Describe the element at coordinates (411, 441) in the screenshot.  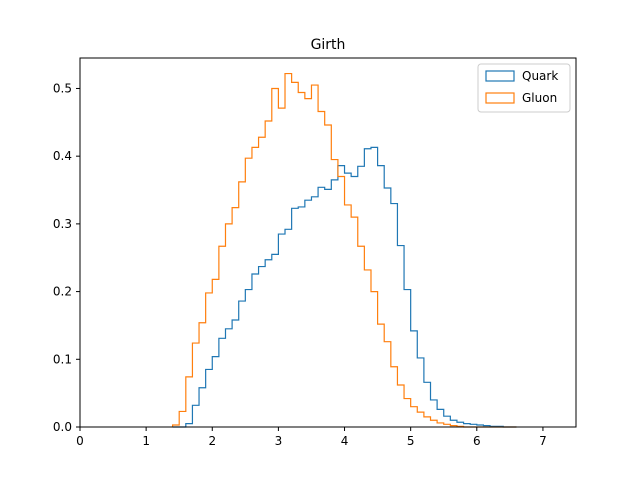
I see `x-tick-label: 5` at that location.